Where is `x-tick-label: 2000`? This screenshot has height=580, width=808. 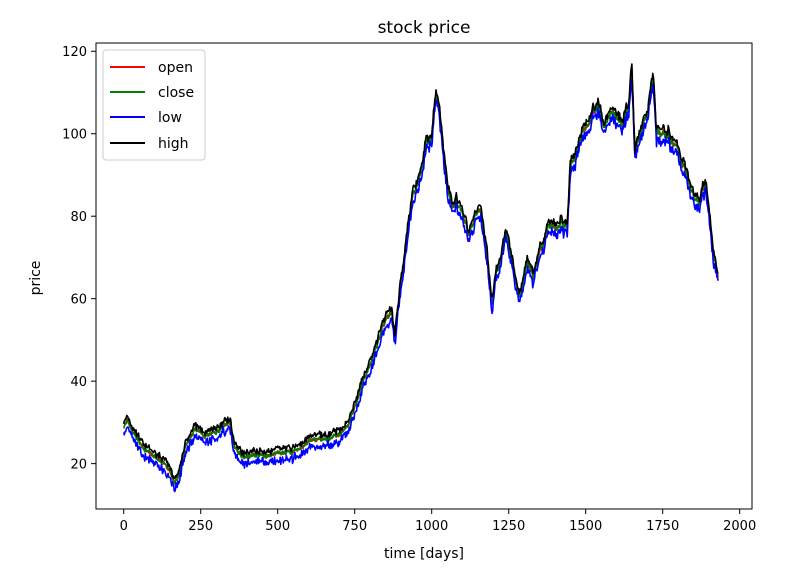
x-tick-label: 2000 is located at coordinates (739, 526).